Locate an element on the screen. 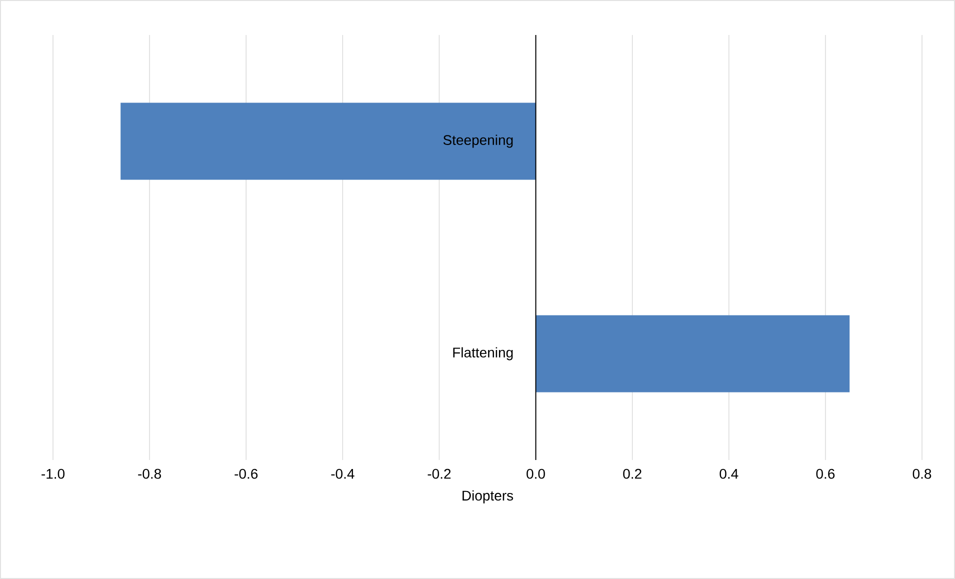 The width and height of the screenshot is (955, 579). x-tick-label: 0.6 is located at coordinates (825, 473).